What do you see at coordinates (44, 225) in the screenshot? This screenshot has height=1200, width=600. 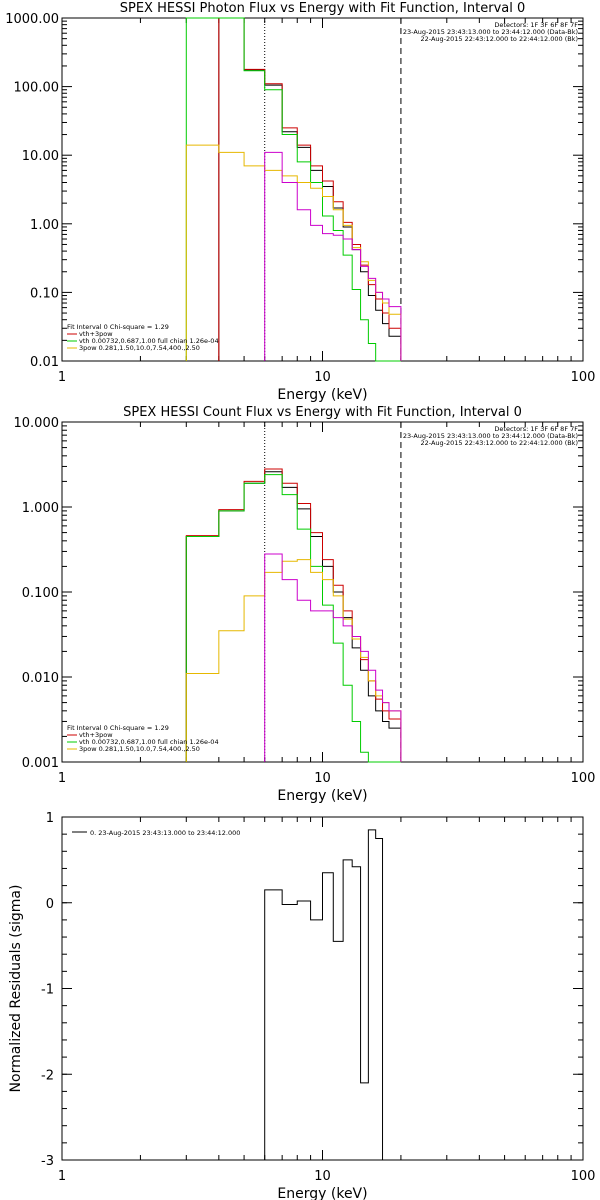 I see `y-tick-label: 1.00` at bounding box center [44, 225].